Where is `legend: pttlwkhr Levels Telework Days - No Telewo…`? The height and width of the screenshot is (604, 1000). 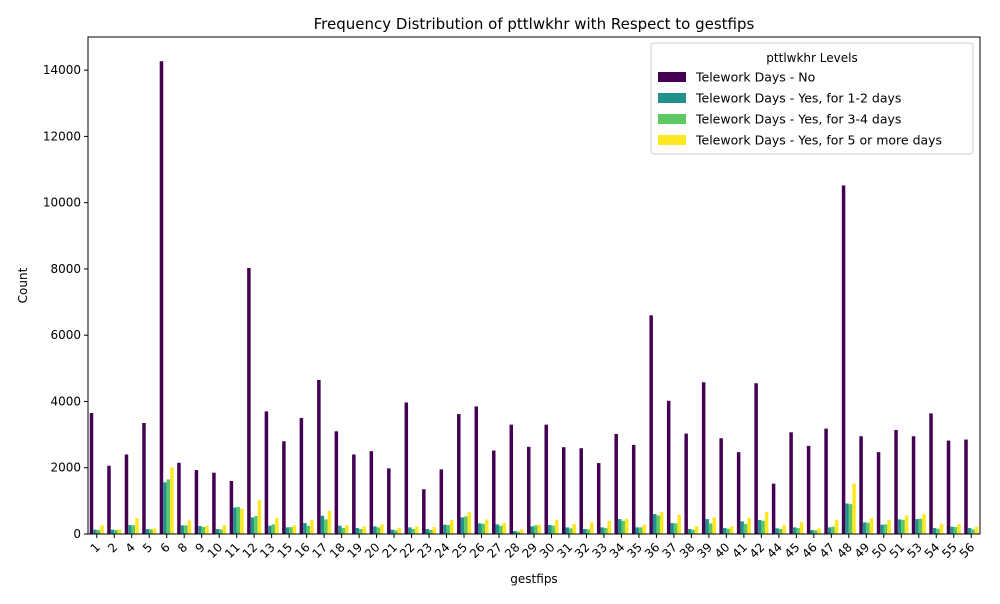 legend: pttlwkhr Levels Telework Days - No Telewo… is located at coordinates (812, 98).